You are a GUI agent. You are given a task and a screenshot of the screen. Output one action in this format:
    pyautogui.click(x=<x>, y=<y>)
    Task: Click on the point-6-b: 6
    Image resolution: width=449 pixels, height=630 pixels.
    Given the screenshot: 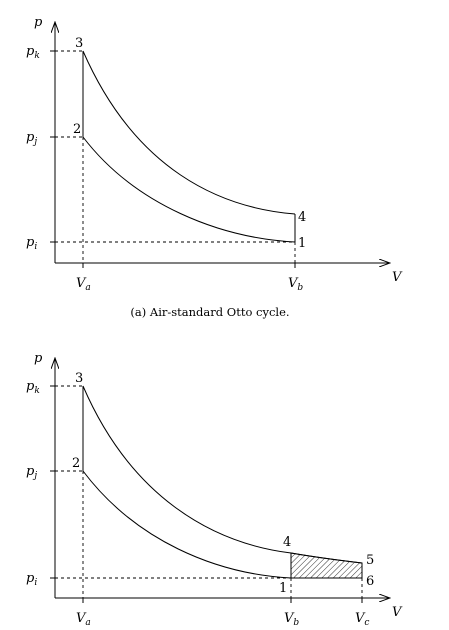 What is the action you would take?
    pyautogui.click(x=370, y=581)
    